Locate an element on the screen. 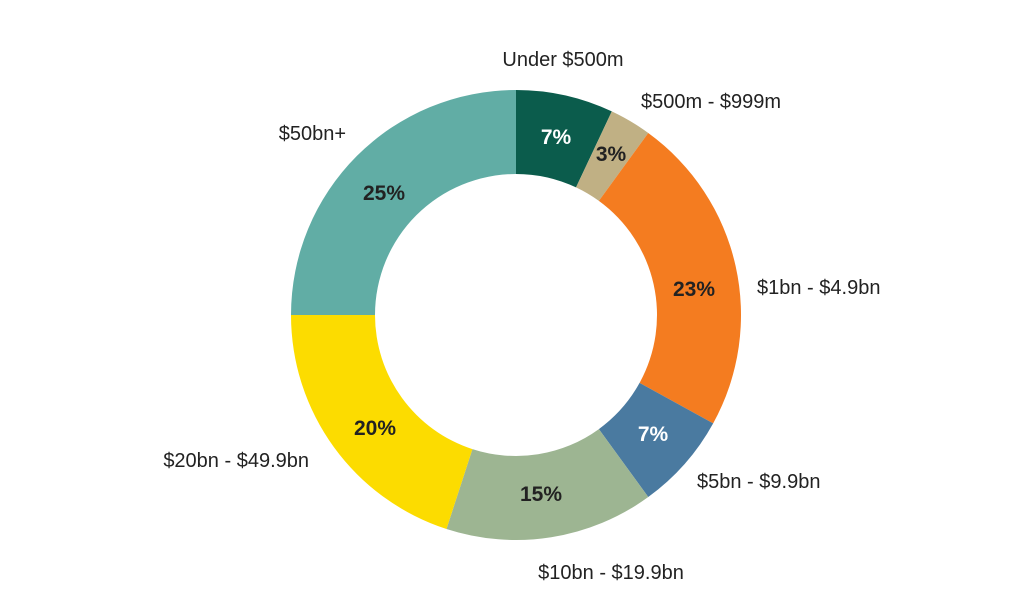 The image size is (1024, 616). category-label: $5bn - $9.9bn is located at coordinates (758, 482).